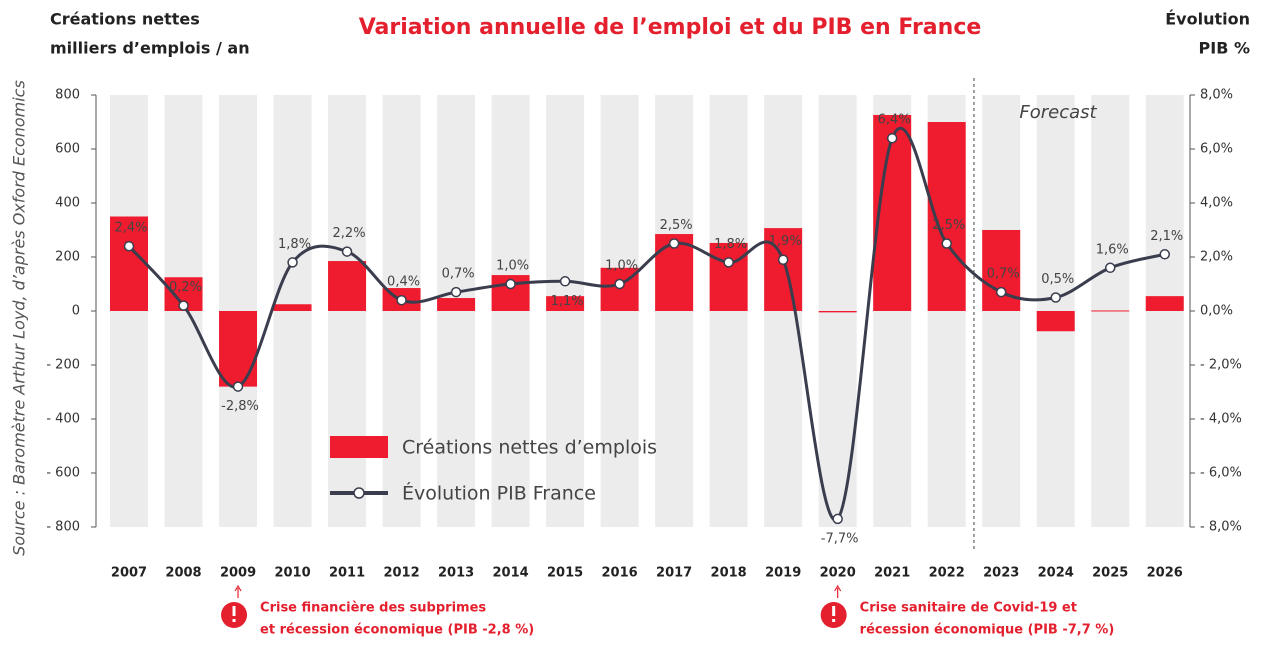  I want to click on x-tick-label: 2010, so click(292, 573).